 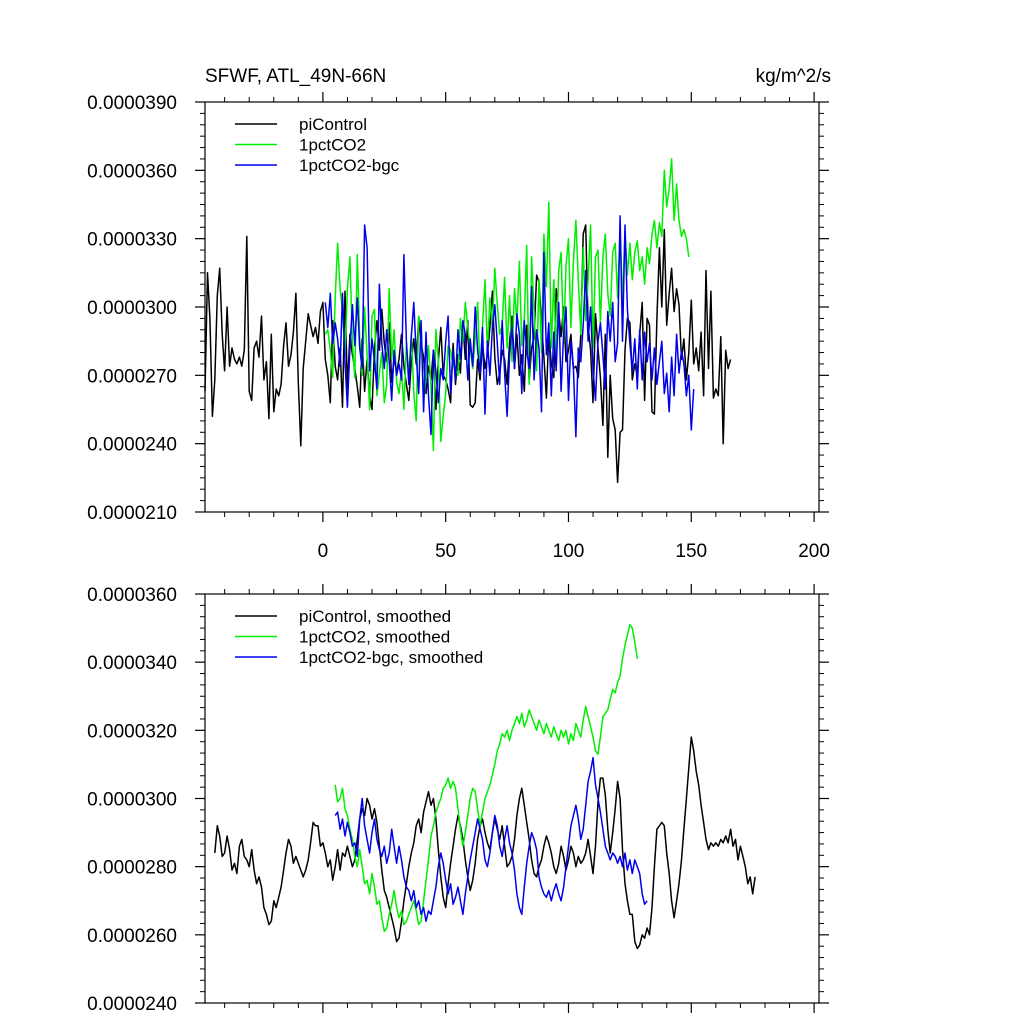 I want to click on y-tick-label: 0.0000340, so click(x=132, y=663).